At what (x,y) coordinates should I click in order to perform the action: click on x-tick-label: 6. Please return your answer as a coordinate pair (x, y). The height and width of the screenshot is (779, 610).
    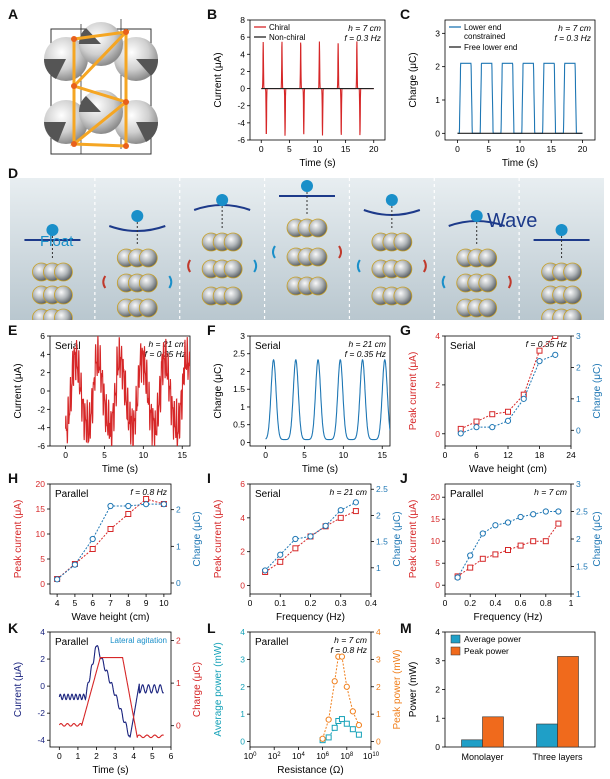
    Looking at the image, I should click on (92, 603).